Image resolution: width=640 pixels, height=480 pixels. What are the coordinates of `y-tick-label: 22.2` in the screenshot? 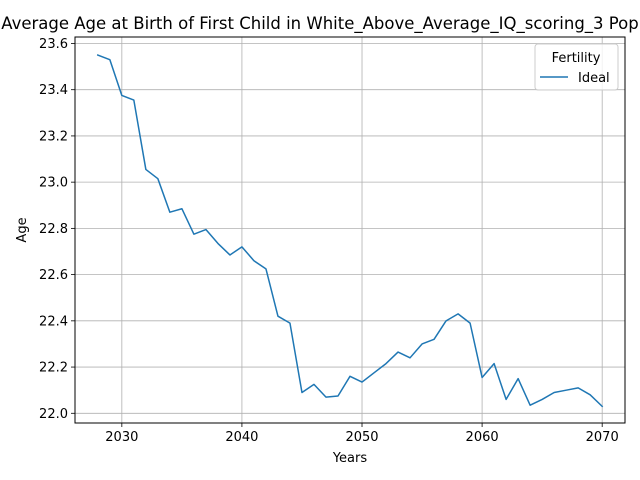 It's located at (53, 368).